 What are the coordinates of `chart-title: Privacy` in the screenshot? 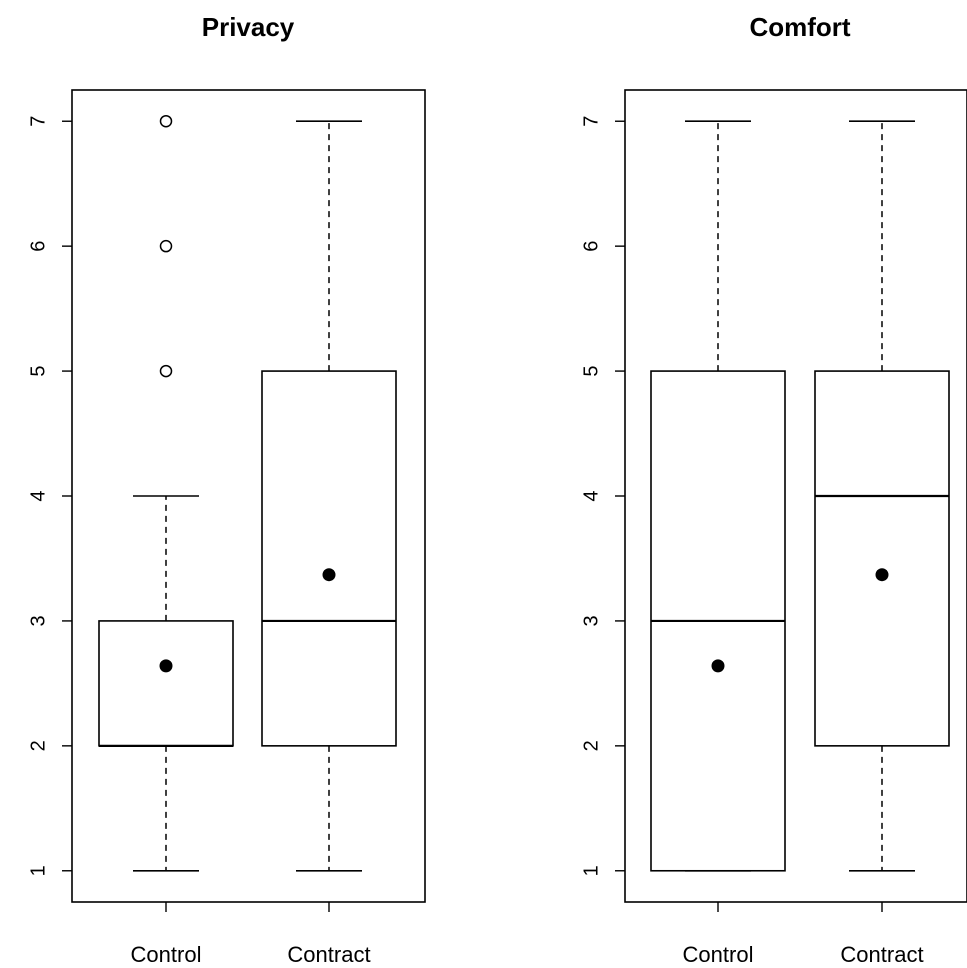 It's located at (248, 27).